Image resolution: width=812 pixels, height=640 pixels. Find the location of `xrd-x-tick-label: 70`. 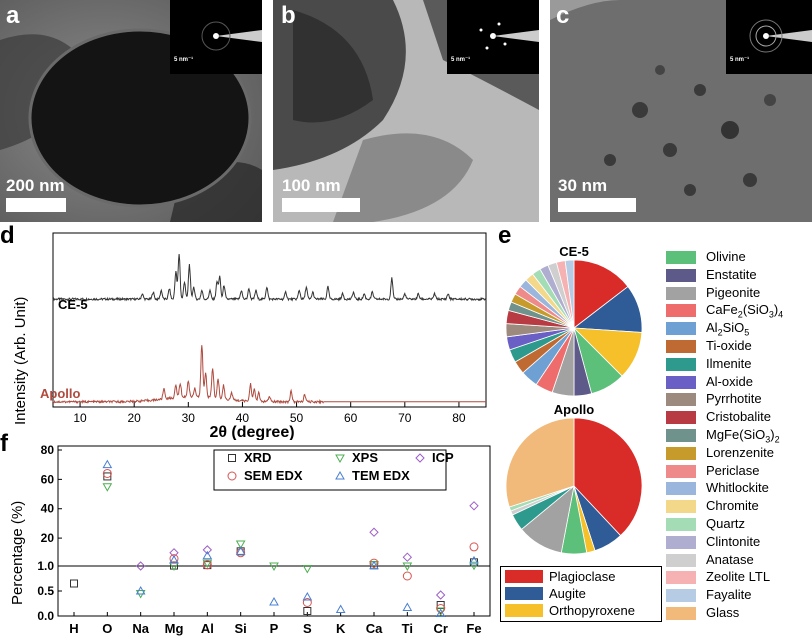

xrd-x-tick-label: 70 is located at coordinates (405, 418).